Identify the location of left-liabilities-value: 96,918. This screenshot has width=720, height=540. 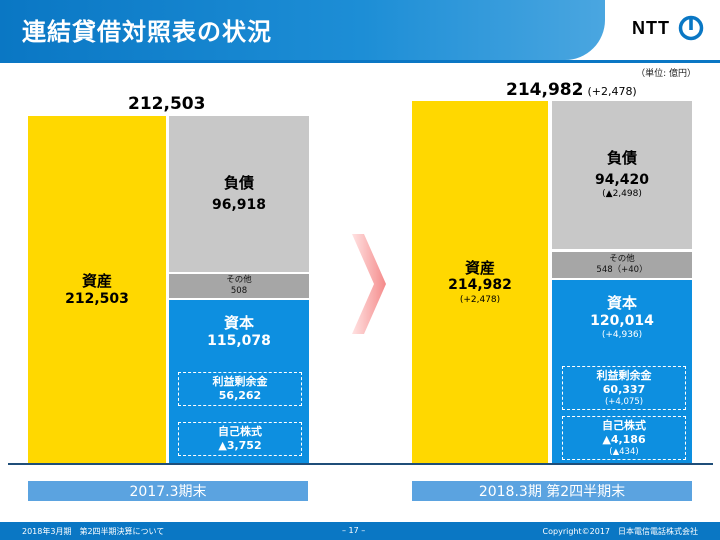
(239, 204).